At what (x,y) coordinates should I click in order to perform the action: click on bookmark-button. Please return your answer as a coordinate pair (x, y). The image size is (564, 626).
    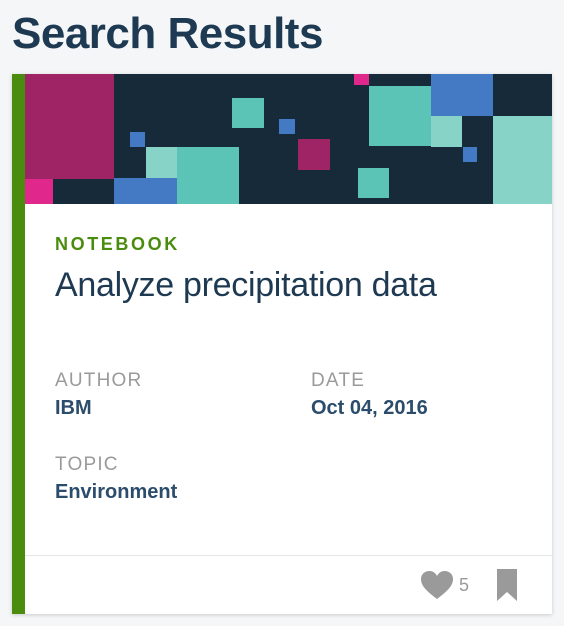
    Looking at the image, I should click on (507, 585).